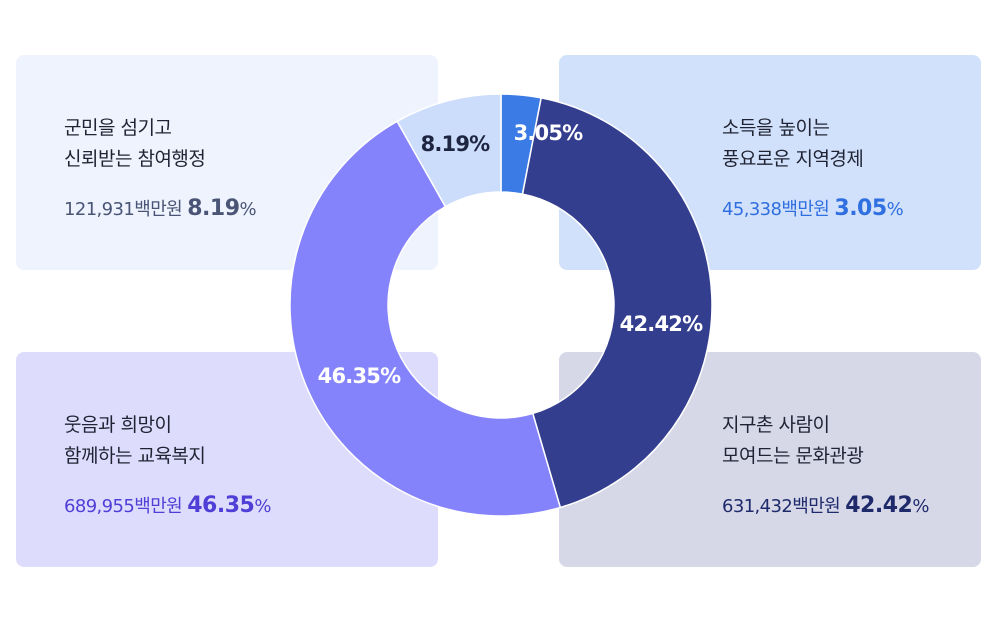 Image resolution: width=997 pixels, height=629 pixels. What do you see at coordinates (123, 506) in the screenshot?
I see `card-amount: 689,955백만원` at bounding box center [123, 506].